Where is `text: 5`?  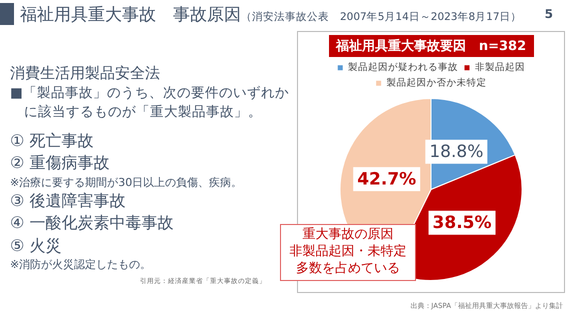 text: 5 is located at coordinates (548, 14).